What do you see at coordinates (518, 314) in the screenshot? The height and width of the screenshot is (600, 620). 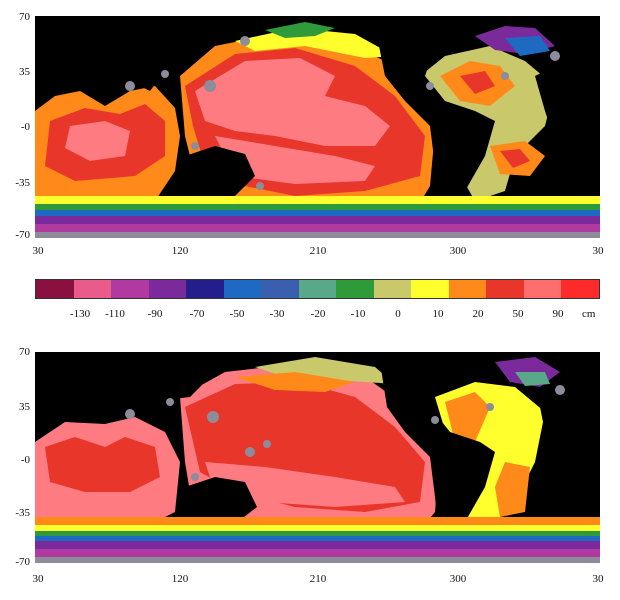 I see `colorbar-label: 50` at bounding box center [518, 314].